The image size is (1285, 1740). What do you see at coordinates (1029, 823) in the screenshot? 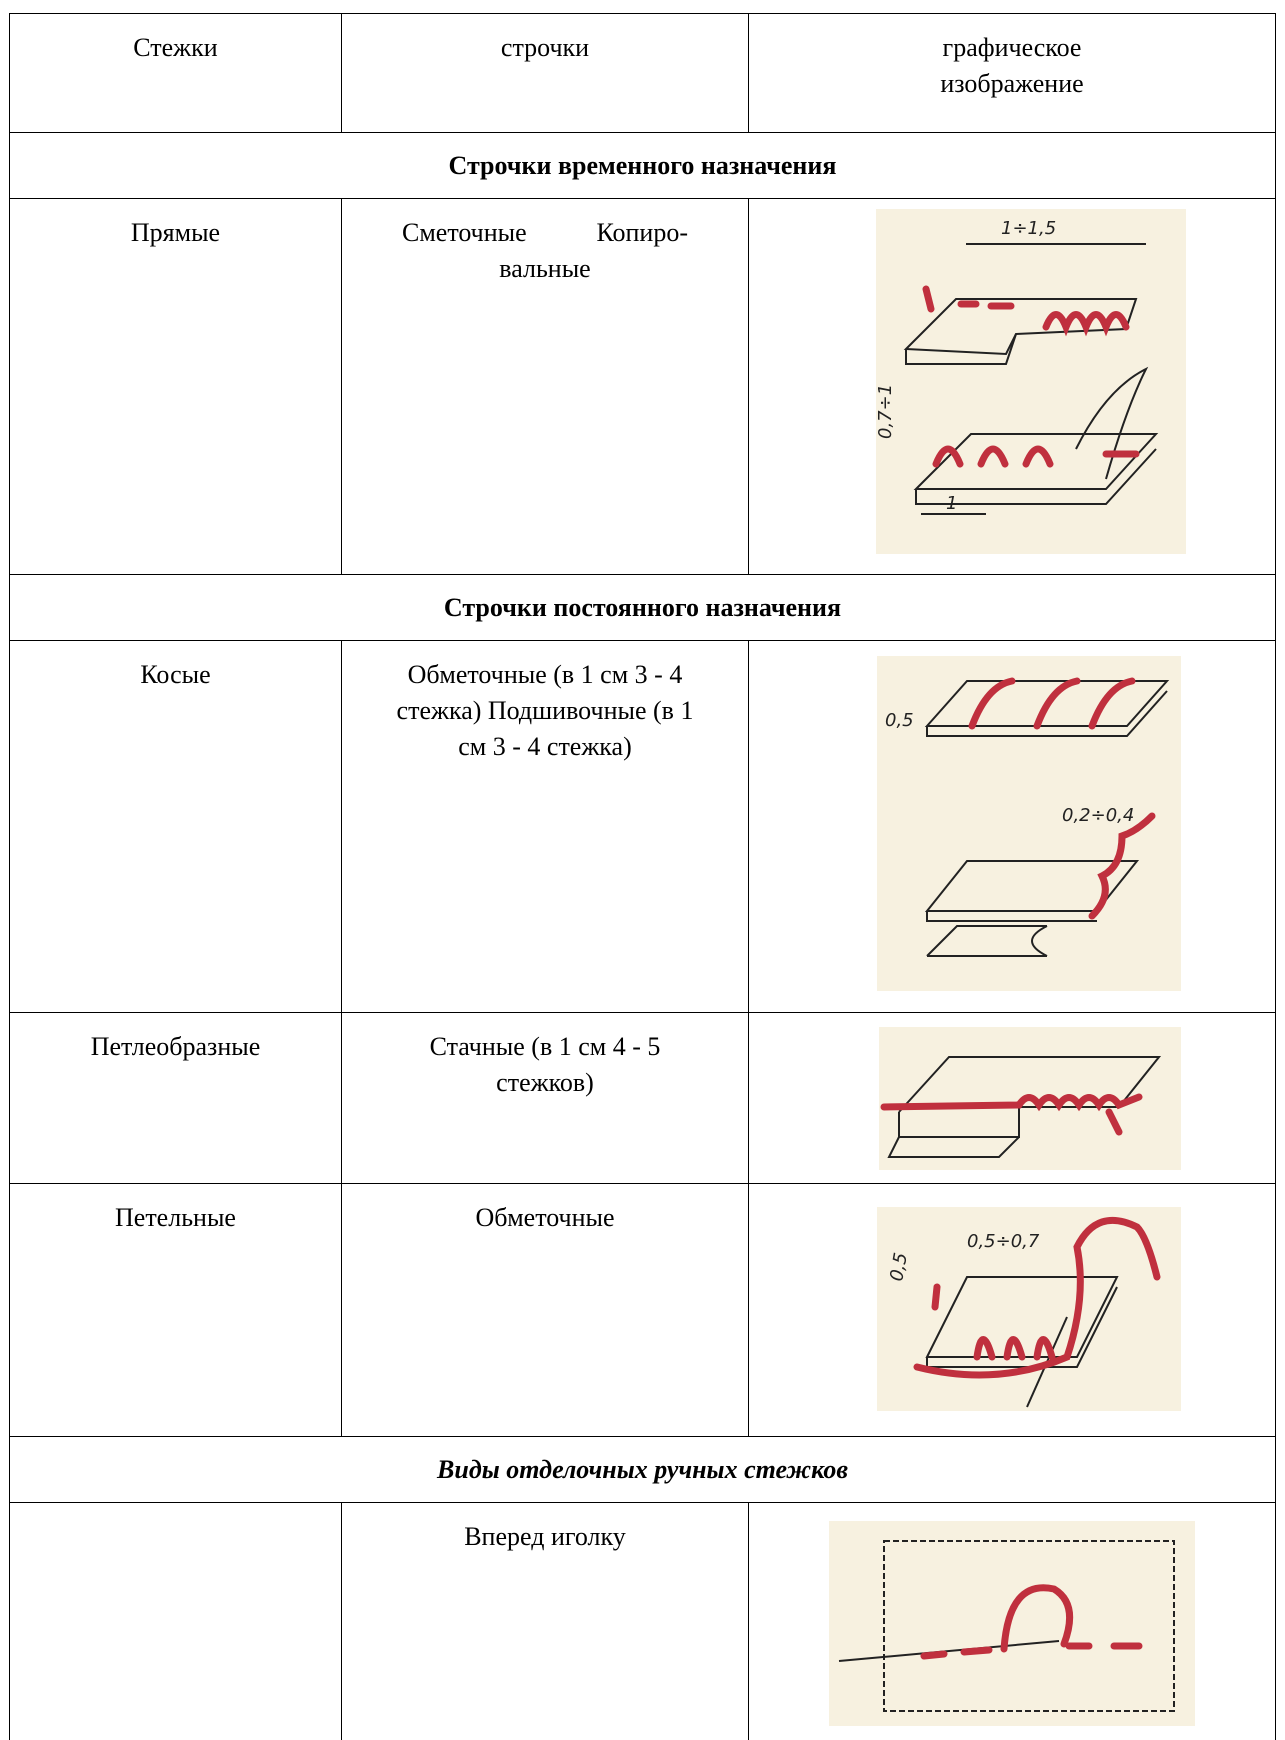
I see `stitch-figure: 0,5 0,2÷0,4` at bounding box center [1029, 823].